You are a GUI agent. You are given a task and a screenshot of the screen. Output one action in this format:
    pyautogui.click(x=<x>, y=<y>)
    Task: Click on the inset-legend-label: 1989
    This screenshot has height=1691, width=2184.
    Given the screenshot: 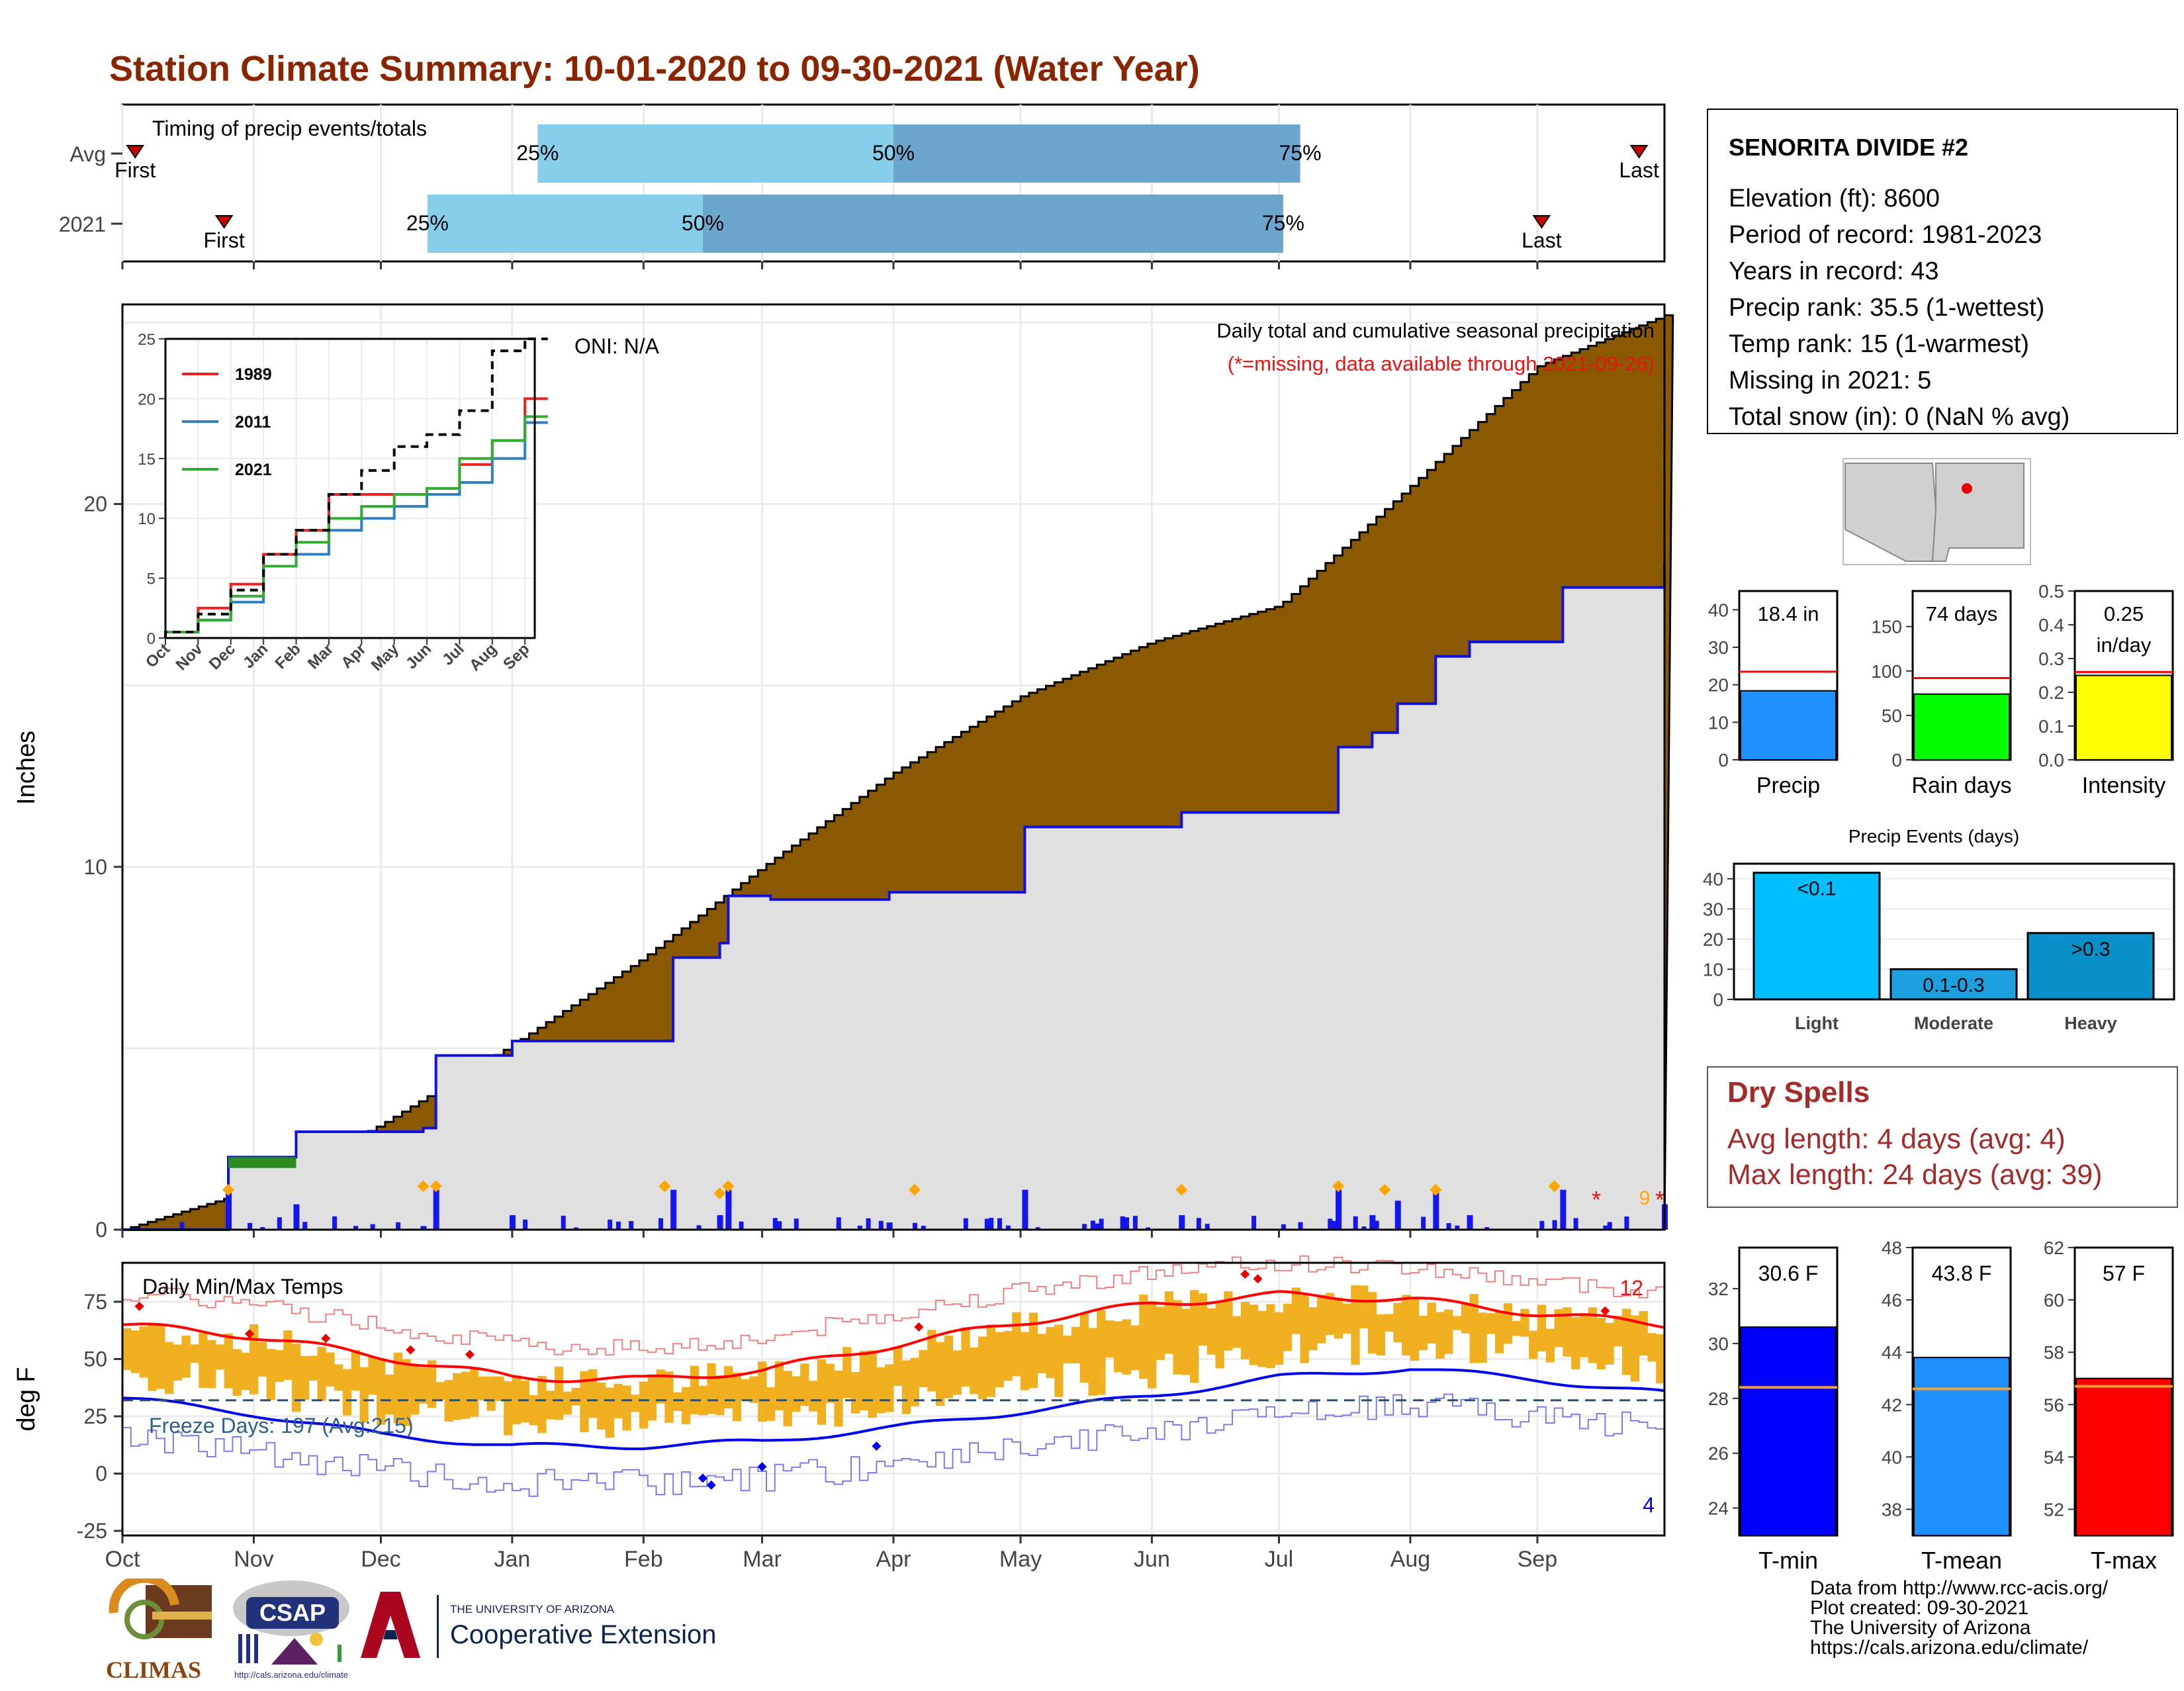 What is the action you would take?
    pyautogui.click(x=253, y=374)
    